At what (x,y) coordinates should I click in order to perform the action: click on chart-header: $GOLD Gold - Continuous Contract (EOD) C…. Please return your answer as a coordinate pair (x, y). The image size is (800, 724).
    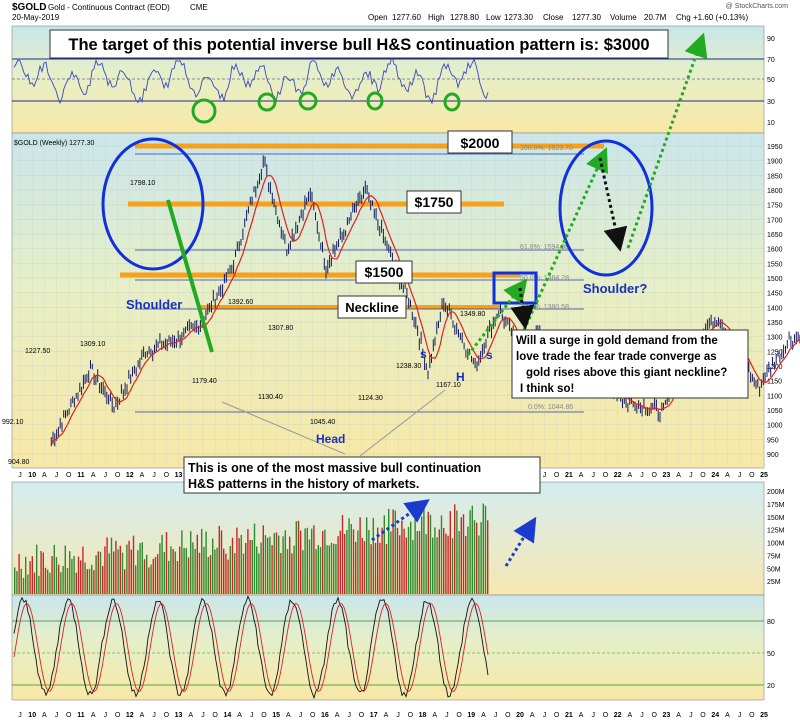
    Looking at the image, I should click on (400, 12).